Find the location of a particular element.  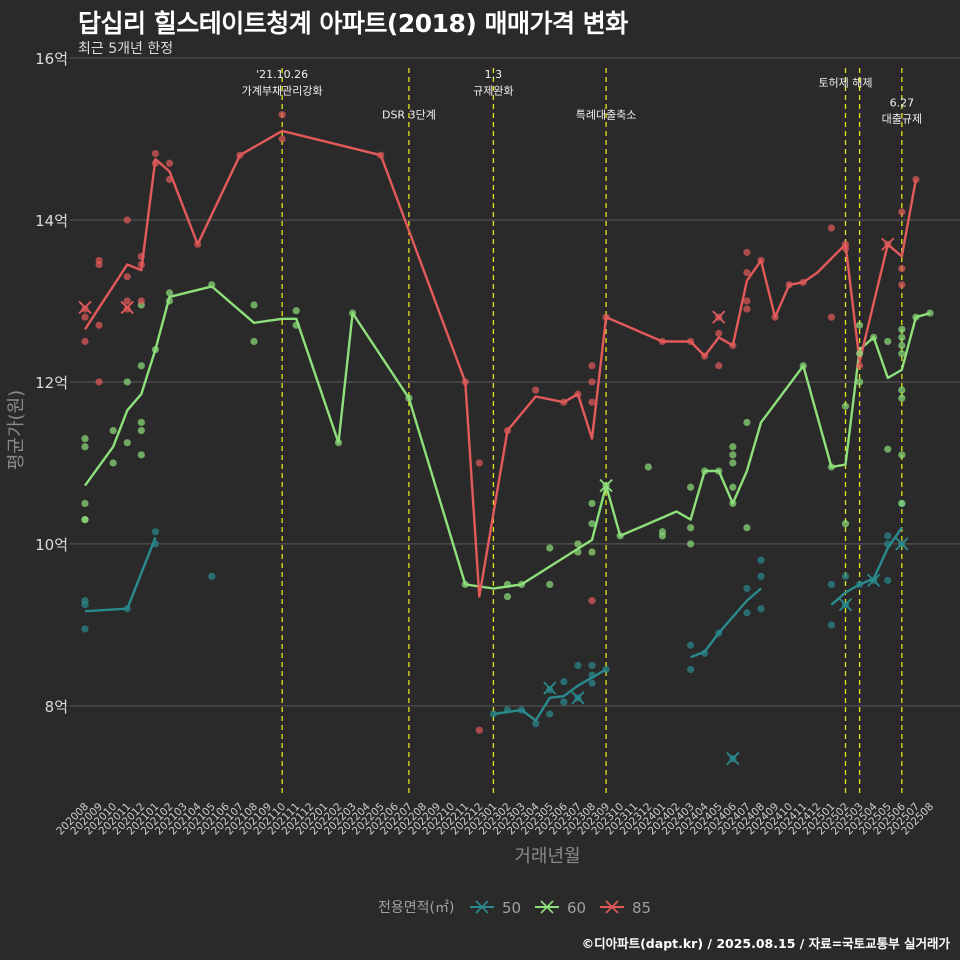

legend-label-60: 60 is located at coordinates (576, 908).